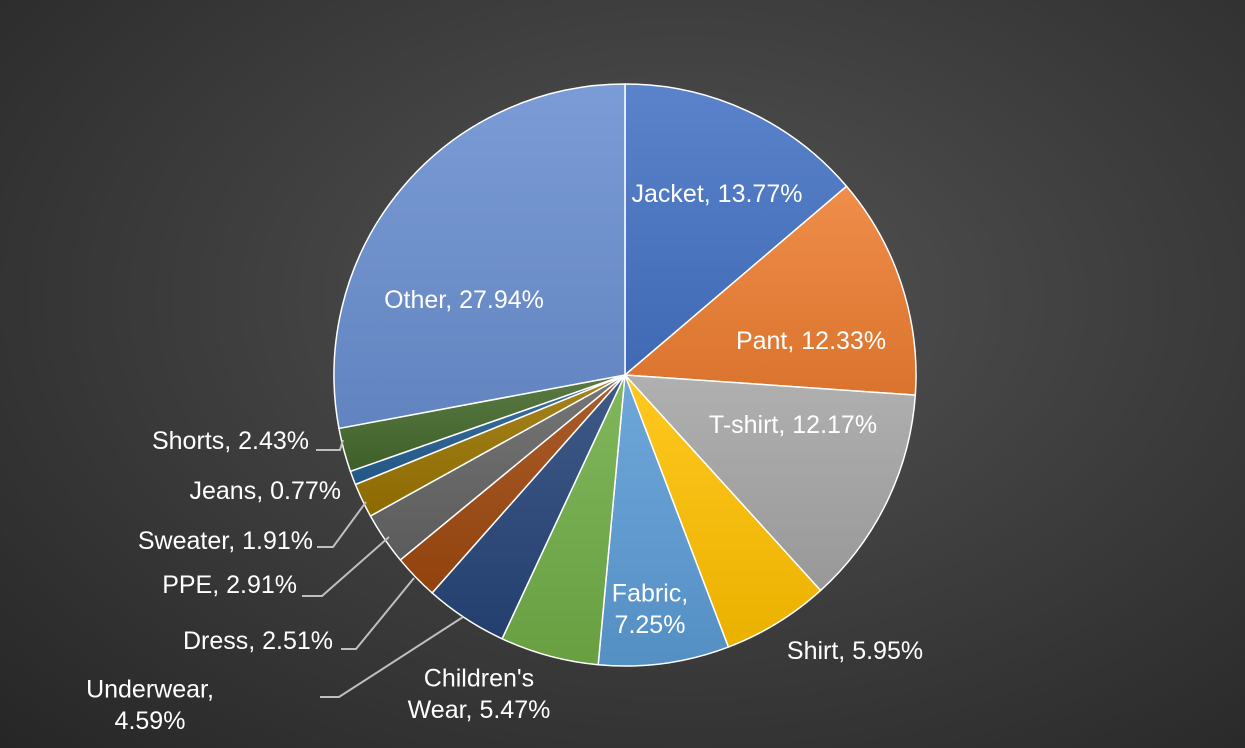 The height and width of the screenshot is (748, 1245). What do you see at coordinates (346, 566) in the screenshot?
I see `leader-line-ppe` at bounding box center [346, 566].